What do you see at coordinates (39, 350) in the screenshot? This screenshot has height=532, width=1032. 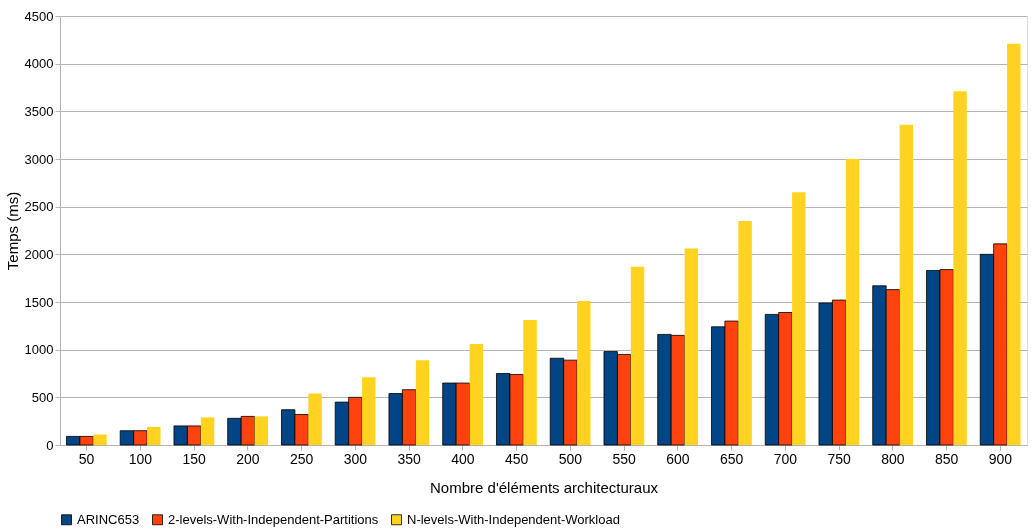 I see `y-tick-label: 1000` at bounding box center [39, 350].